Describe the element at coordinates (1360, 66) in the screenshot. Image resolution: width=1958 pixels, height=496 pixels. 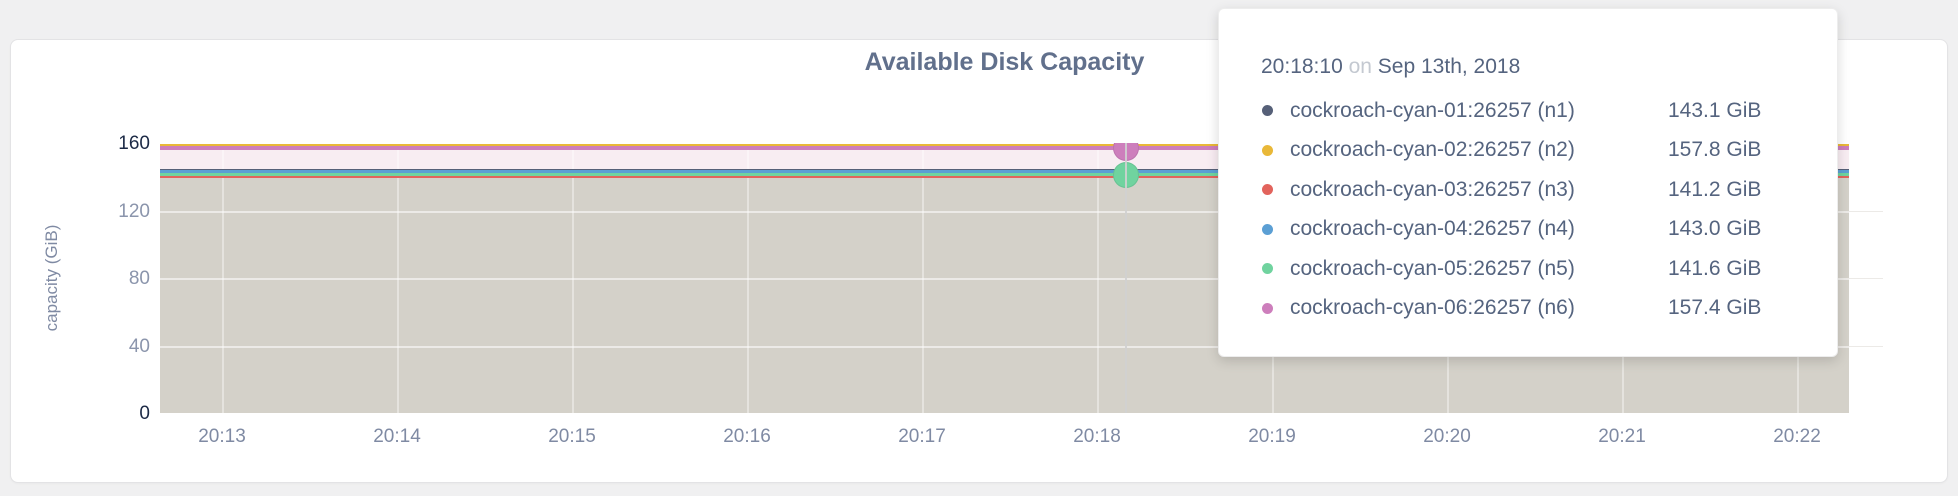
I see `tooltip-on-word: on` at that location.